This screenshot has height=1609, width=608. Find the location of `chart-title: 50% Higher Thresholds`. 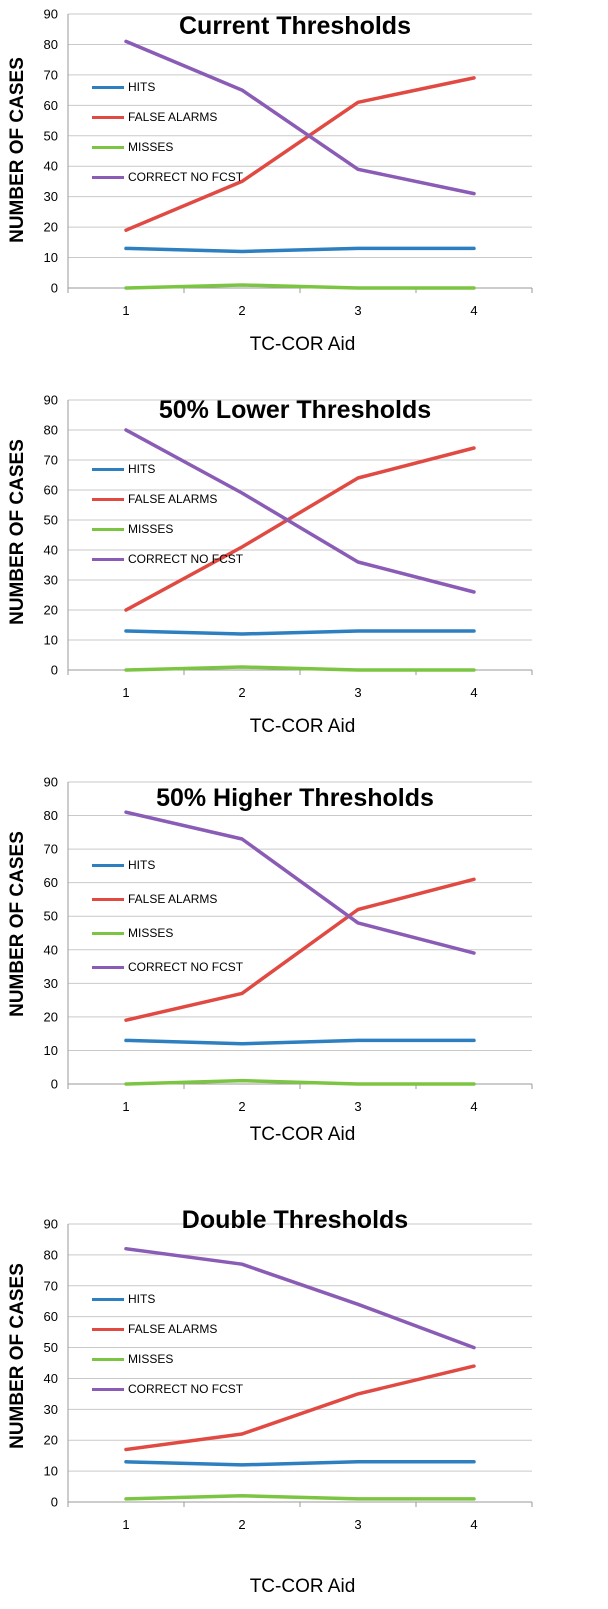

chart-title: 50% Higher Thresholds is located at coordinates (295, 798).